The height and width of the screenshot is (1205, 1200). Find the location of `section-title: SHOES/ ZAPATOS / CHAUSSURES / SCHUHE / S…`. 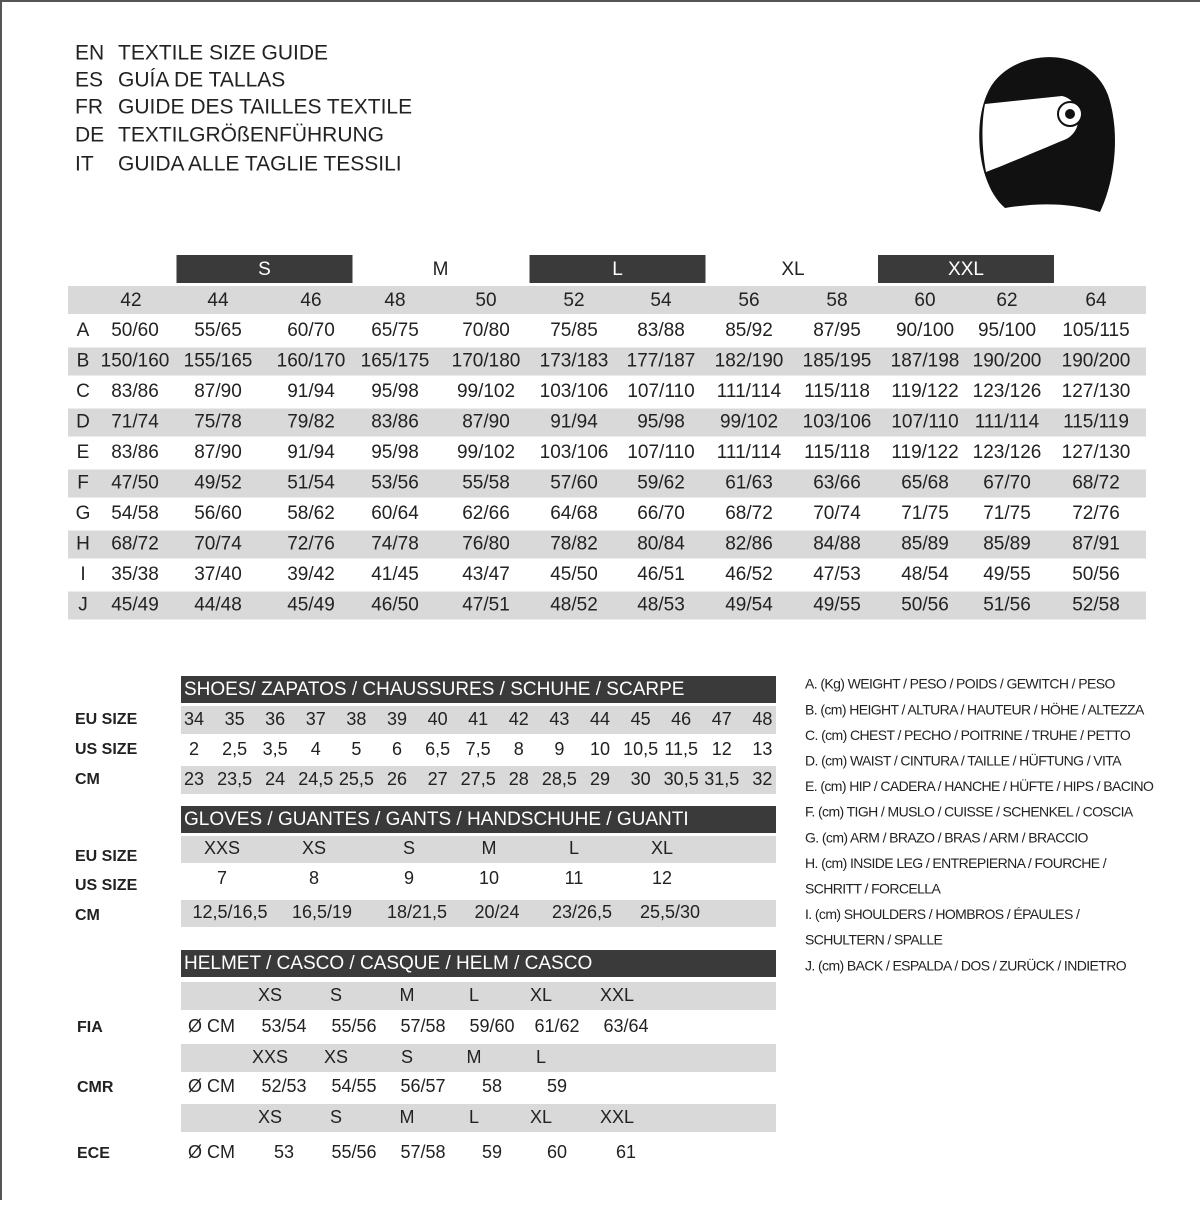

section-title: SHOES/ ZAPATOS / CHAUSSURES / SCHUHE / S… is located at coordinates (434, 689).